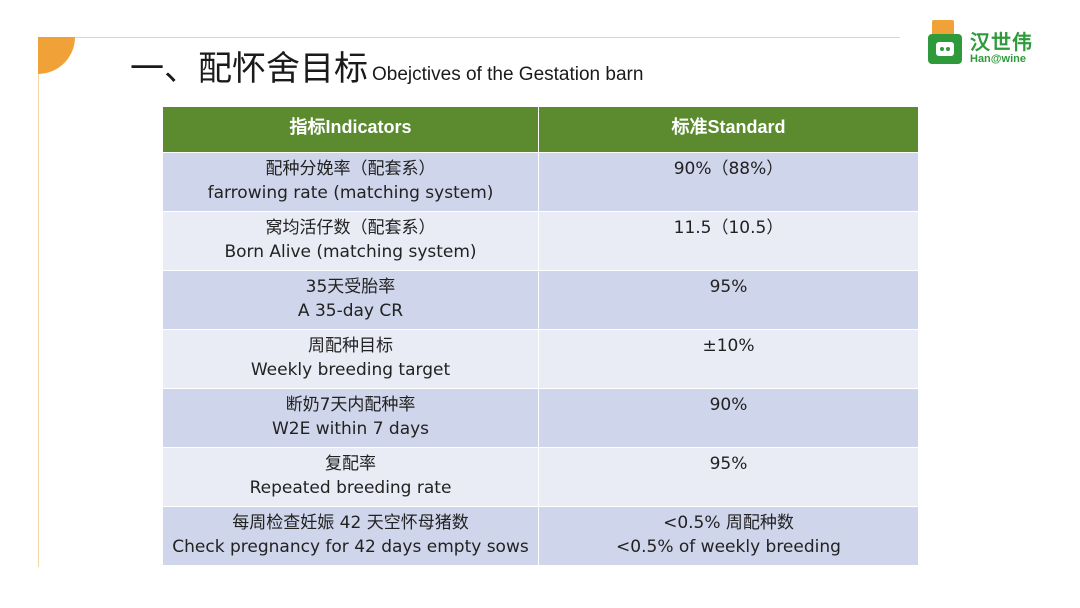 Image resolution: width=1080 pixels, height=608 pixels. What do you see at coordinates (56, 55) in the screenshot?
I see `corner-decoration` at bounding box center [56, 55].